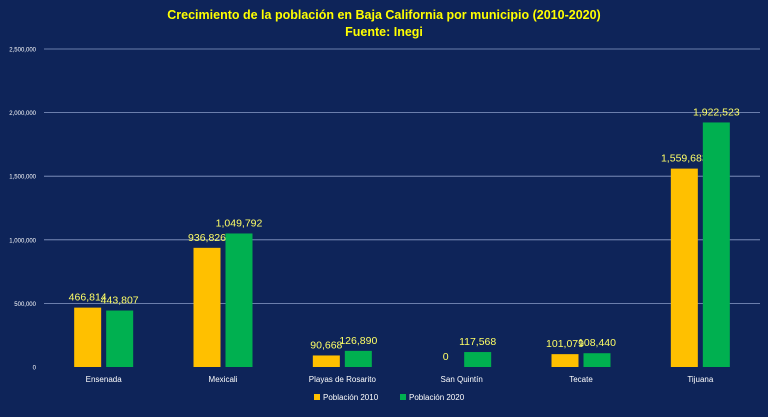  Describe the element at coordinates (446, 357) in the screenshot. I see `data-label: 0` at that location.